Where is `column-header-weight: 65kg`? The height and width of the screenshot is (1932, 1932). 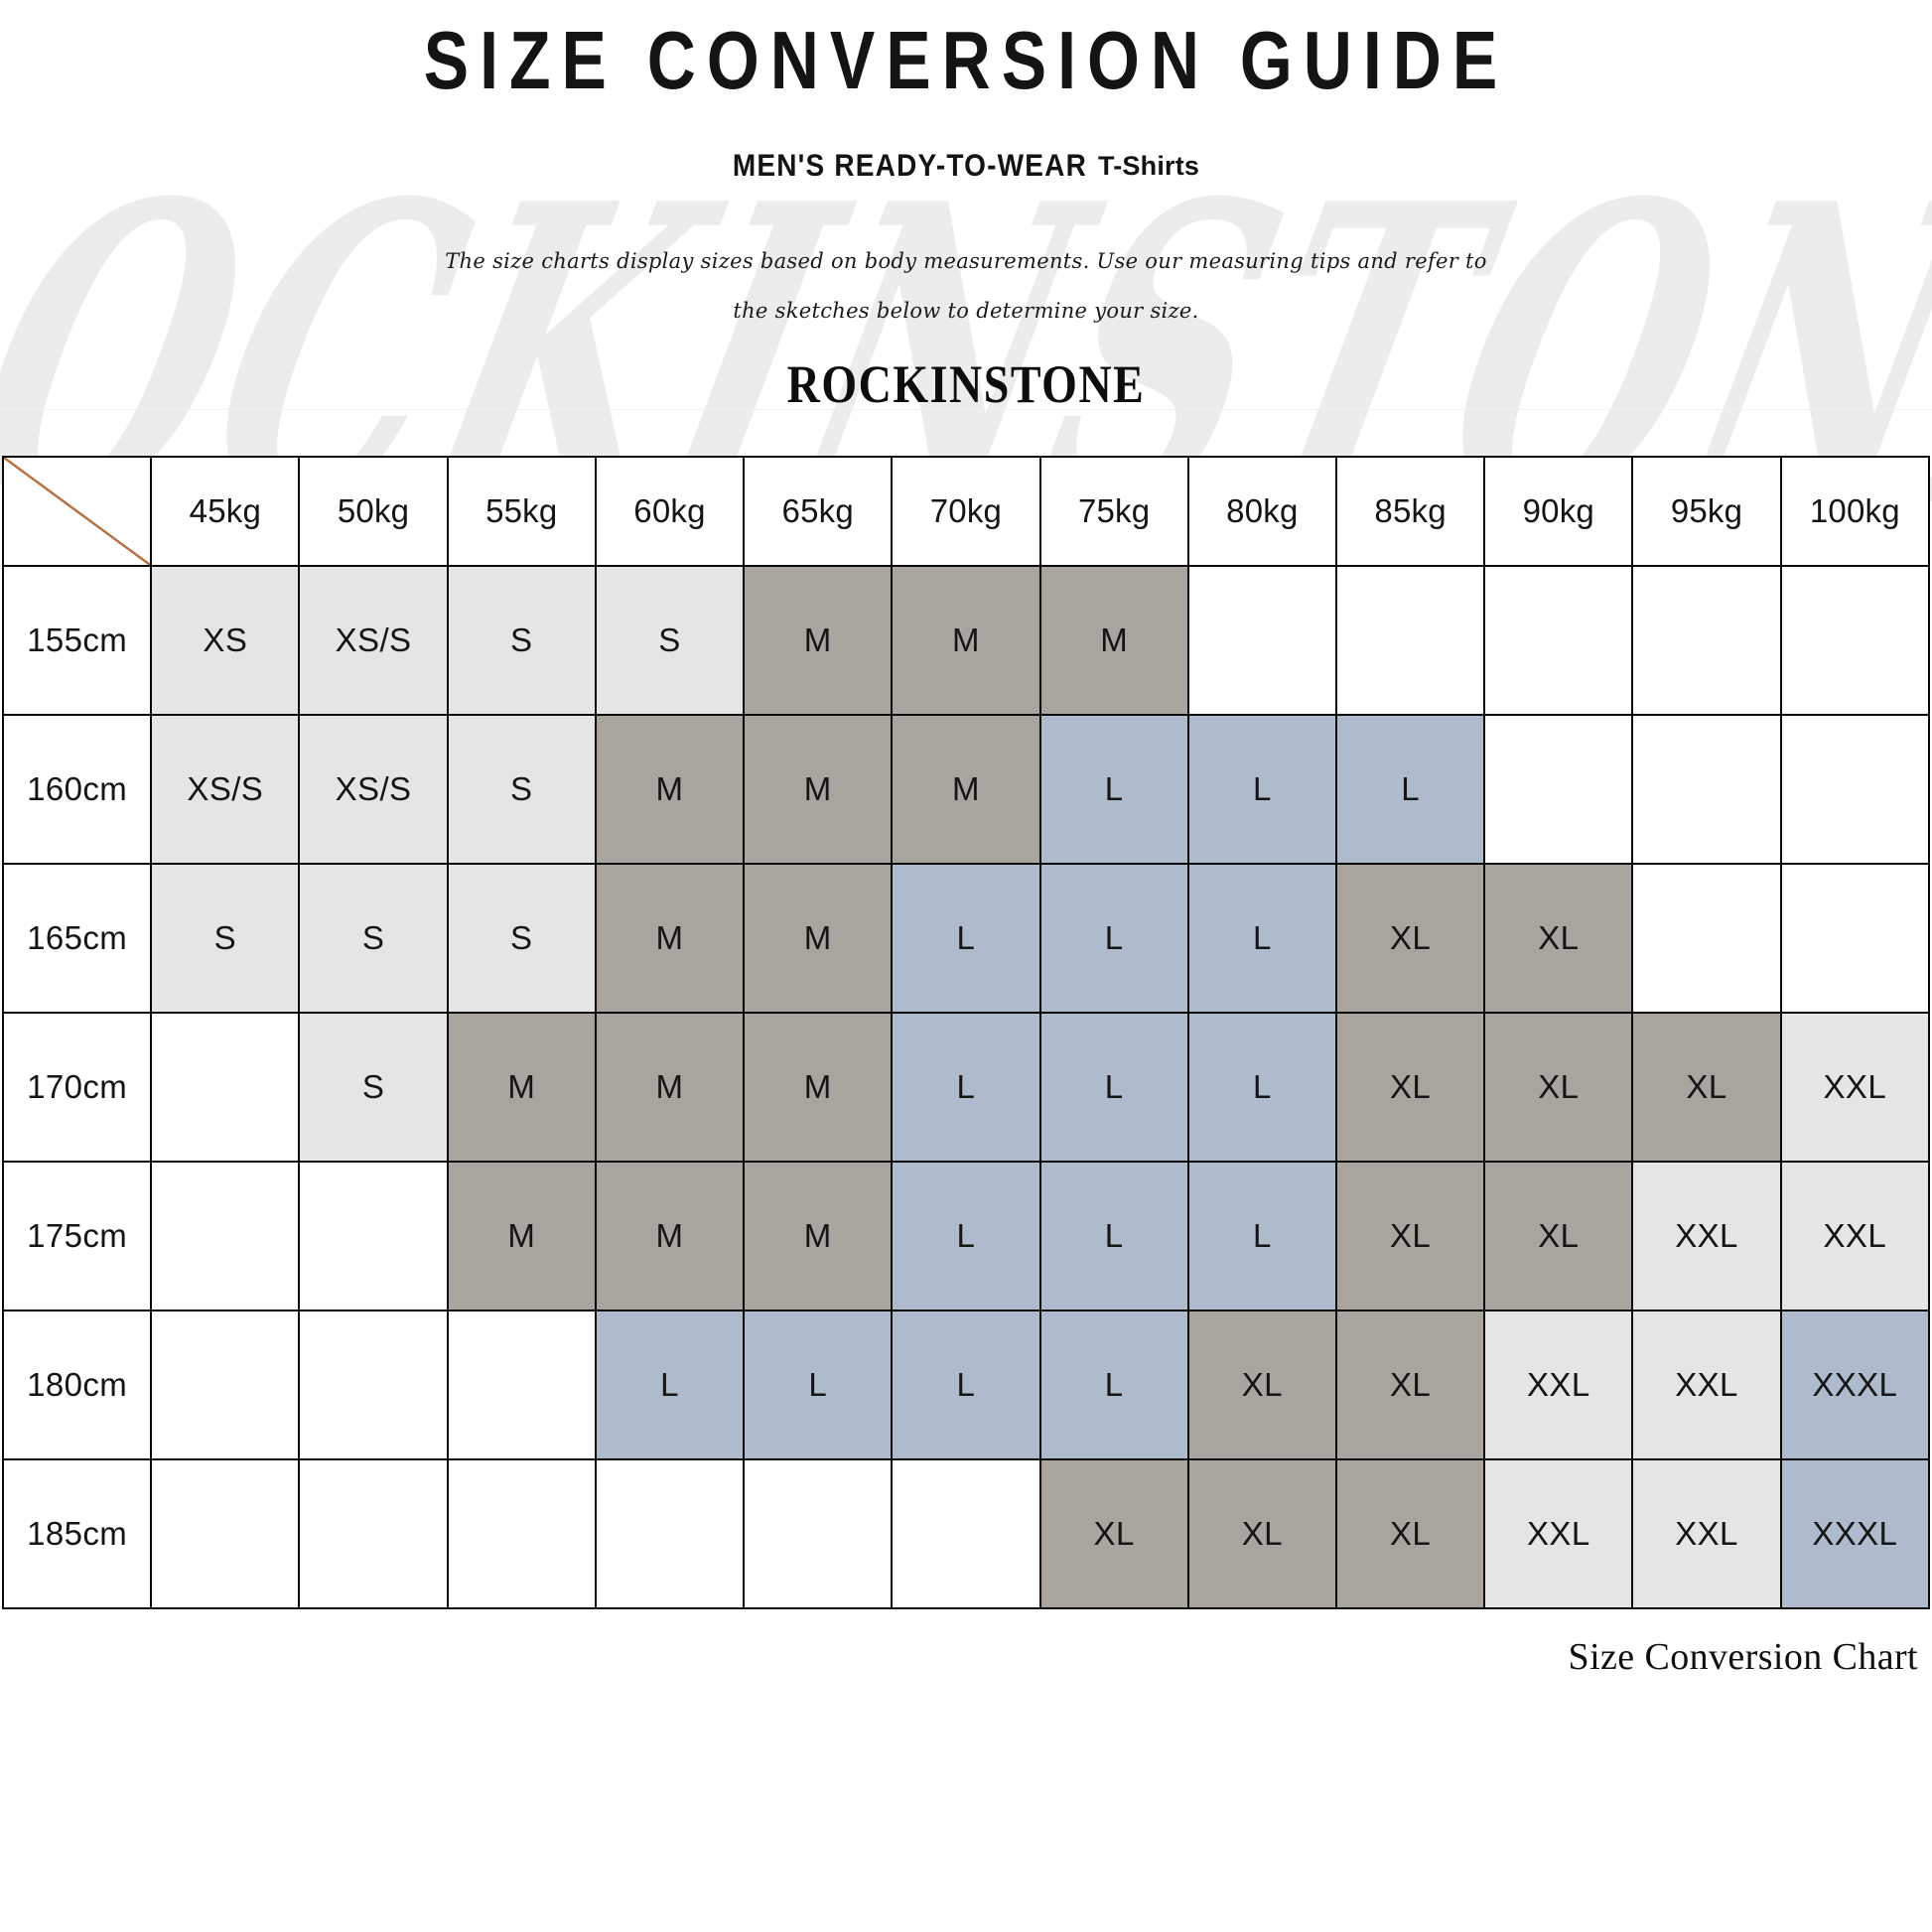 column-header-weight: 65kg is located at coordinates (818, 512).